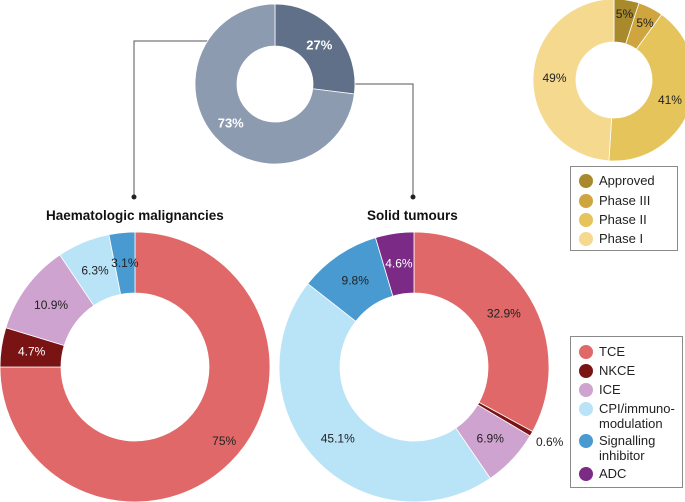 Image resolution: width=685 pixels, height=502 pixels. Describe the element at coordinates (134, 197) in the screenshot. I see `connector-dot-haem` at that location.